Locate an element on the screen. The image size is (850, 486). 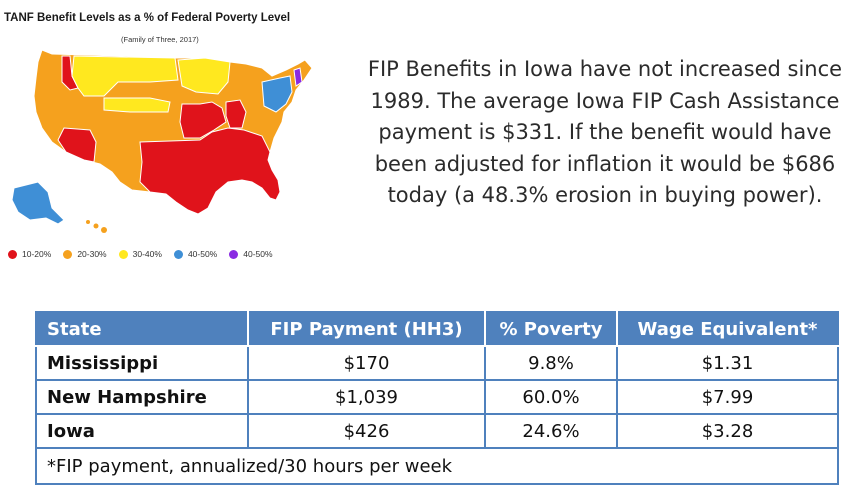
column-header-payment: FIP Payment (HH3) is located at coordinates (366, 329).